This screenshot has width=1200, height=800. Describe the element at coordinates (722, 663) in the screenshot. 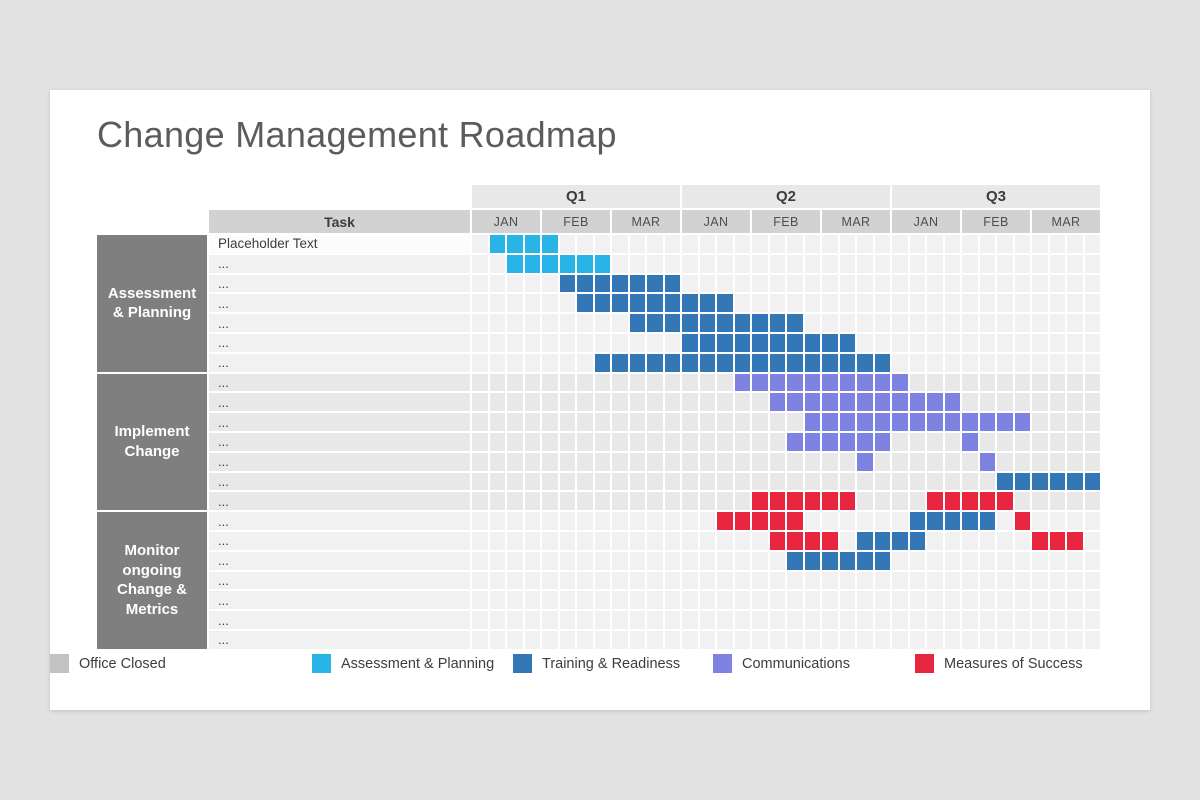

I see `legend-swatch-communications` at that location.